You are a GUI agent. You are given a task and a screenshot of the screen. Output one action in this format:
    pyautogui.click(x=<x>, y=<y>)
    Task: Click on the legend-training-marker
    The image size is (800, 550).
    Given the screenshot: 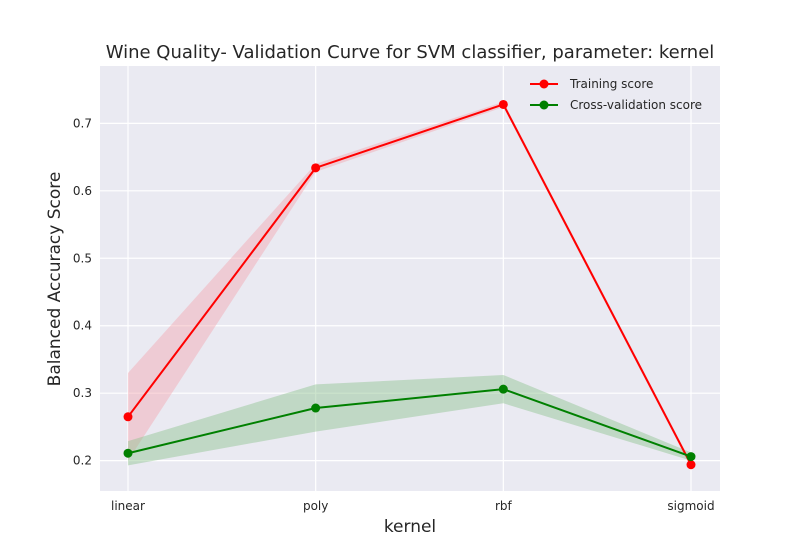 What is the action you would take?
    pyautogui.click(x=544, y=84)
    